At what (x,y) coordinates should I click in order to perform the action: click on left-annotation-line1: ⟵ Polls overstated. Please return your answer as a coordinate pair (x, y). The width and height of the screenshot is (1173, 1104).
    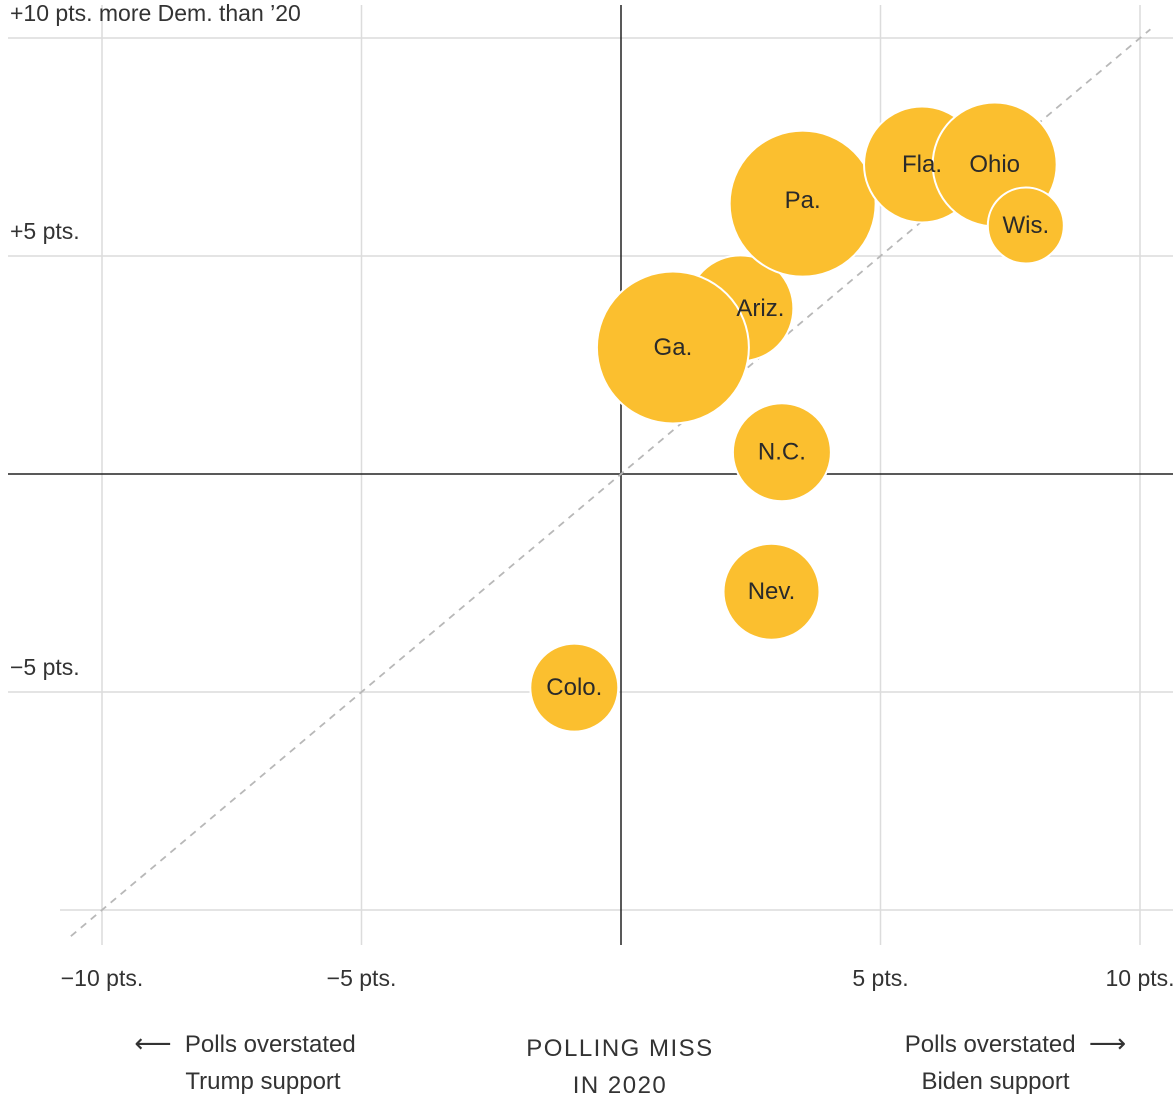
    Looking at the image, I should click on (245, 1044).